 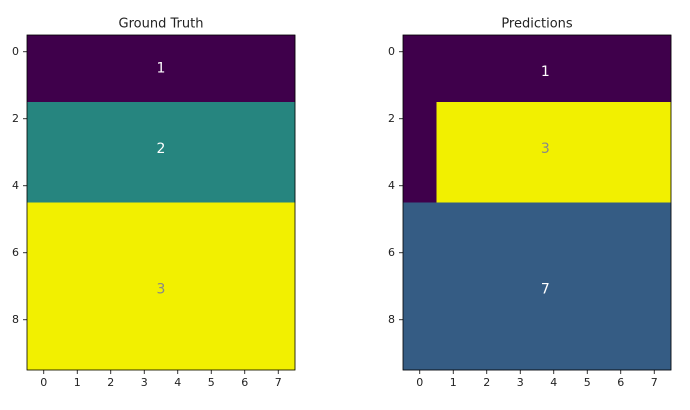 I want to click on x-tick-label: 6, so click(x=620, y=382).